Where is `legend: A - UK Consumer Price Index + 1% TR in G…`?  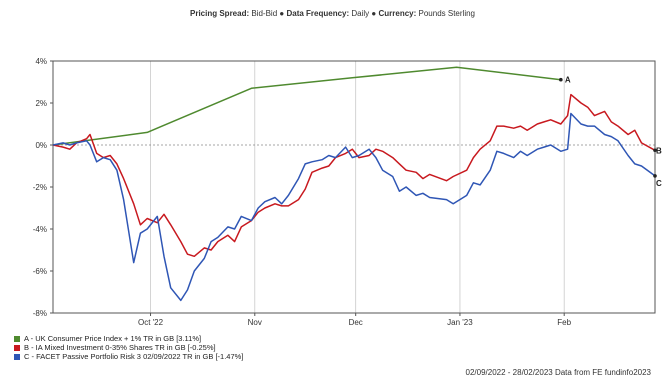 legend: A - UK Consumer Price Index + 1% TR in G… is located at coordinates (128, 347).